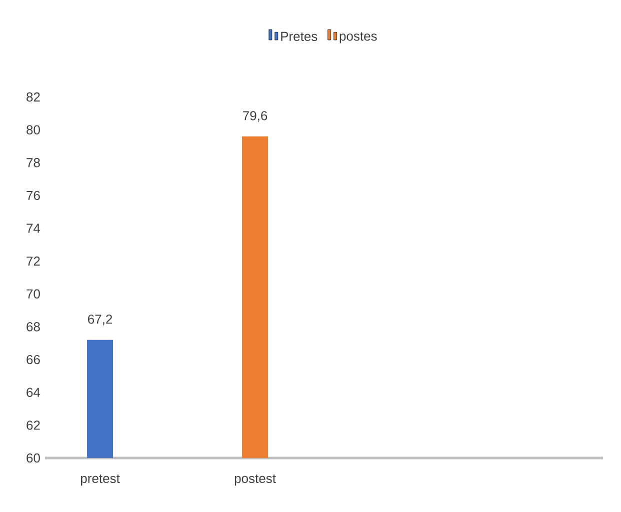  What do you see at coordinates (33, 425) in the screenshot?
I see `y-tick-label: 62` at bounding box center [33, 425].